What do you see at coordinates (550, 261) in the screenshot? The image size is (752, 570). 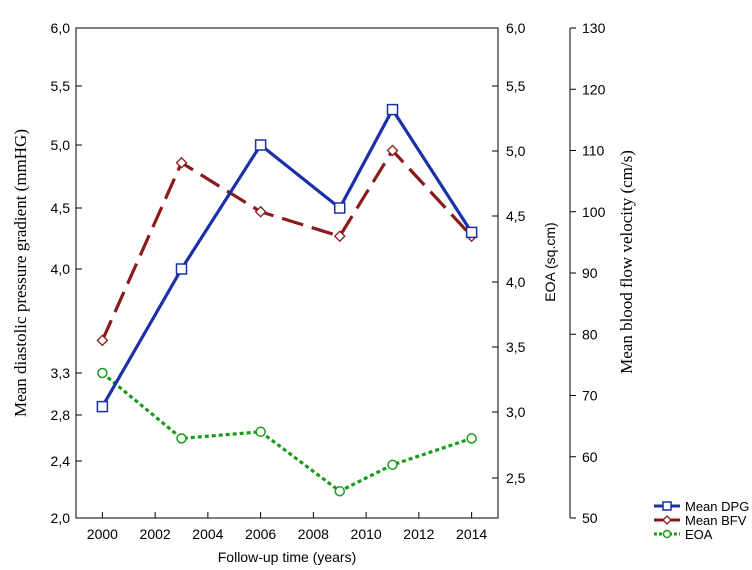 I see `mid-axis-title: EOA (sq.cm)` at bounding box center [550, 261].